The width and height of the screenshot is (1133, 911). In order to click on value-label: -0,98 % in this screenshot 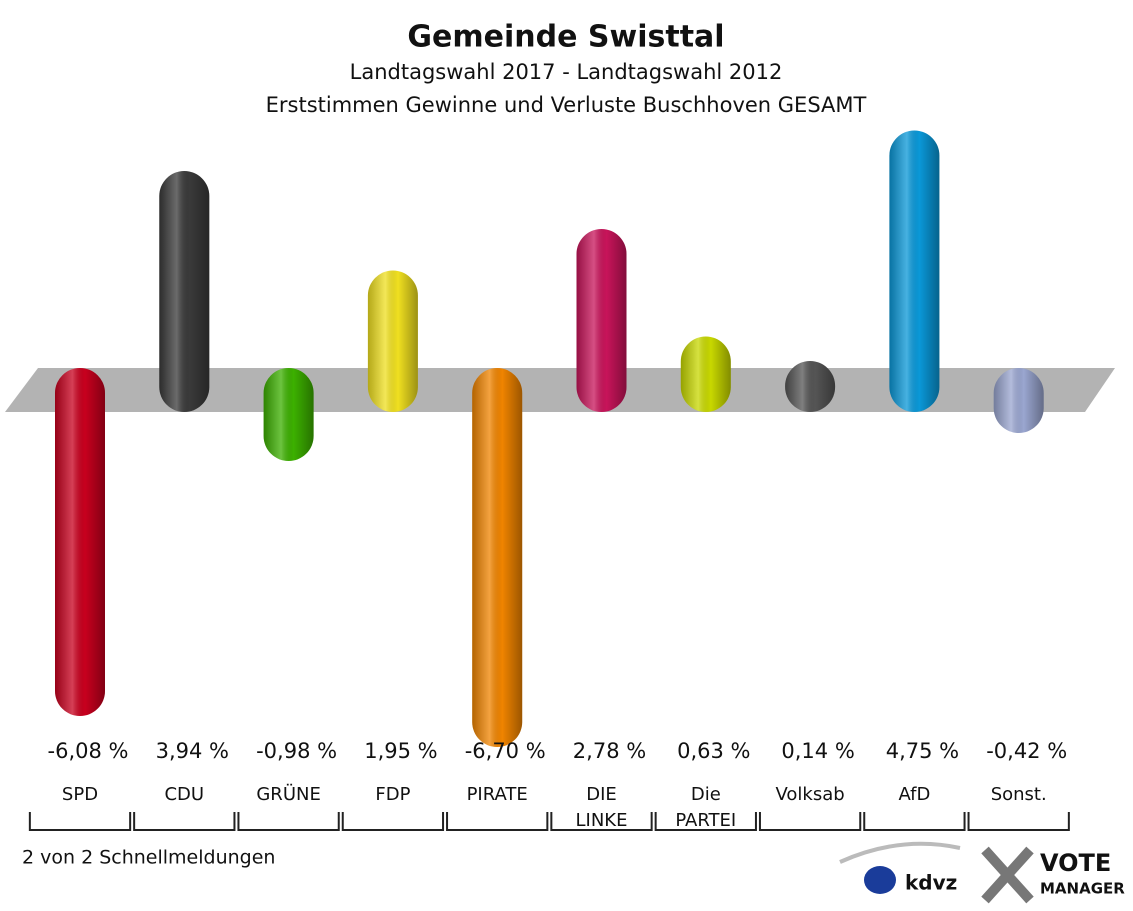, I will do `click(296, 751)`.